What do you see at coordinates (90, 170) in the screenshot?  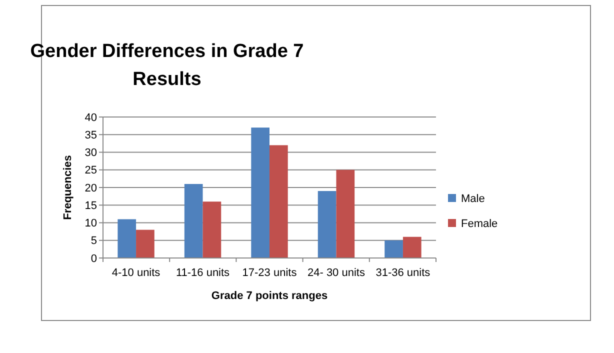 I see `y-tick-label: 25` at bounding box center [90, 170].